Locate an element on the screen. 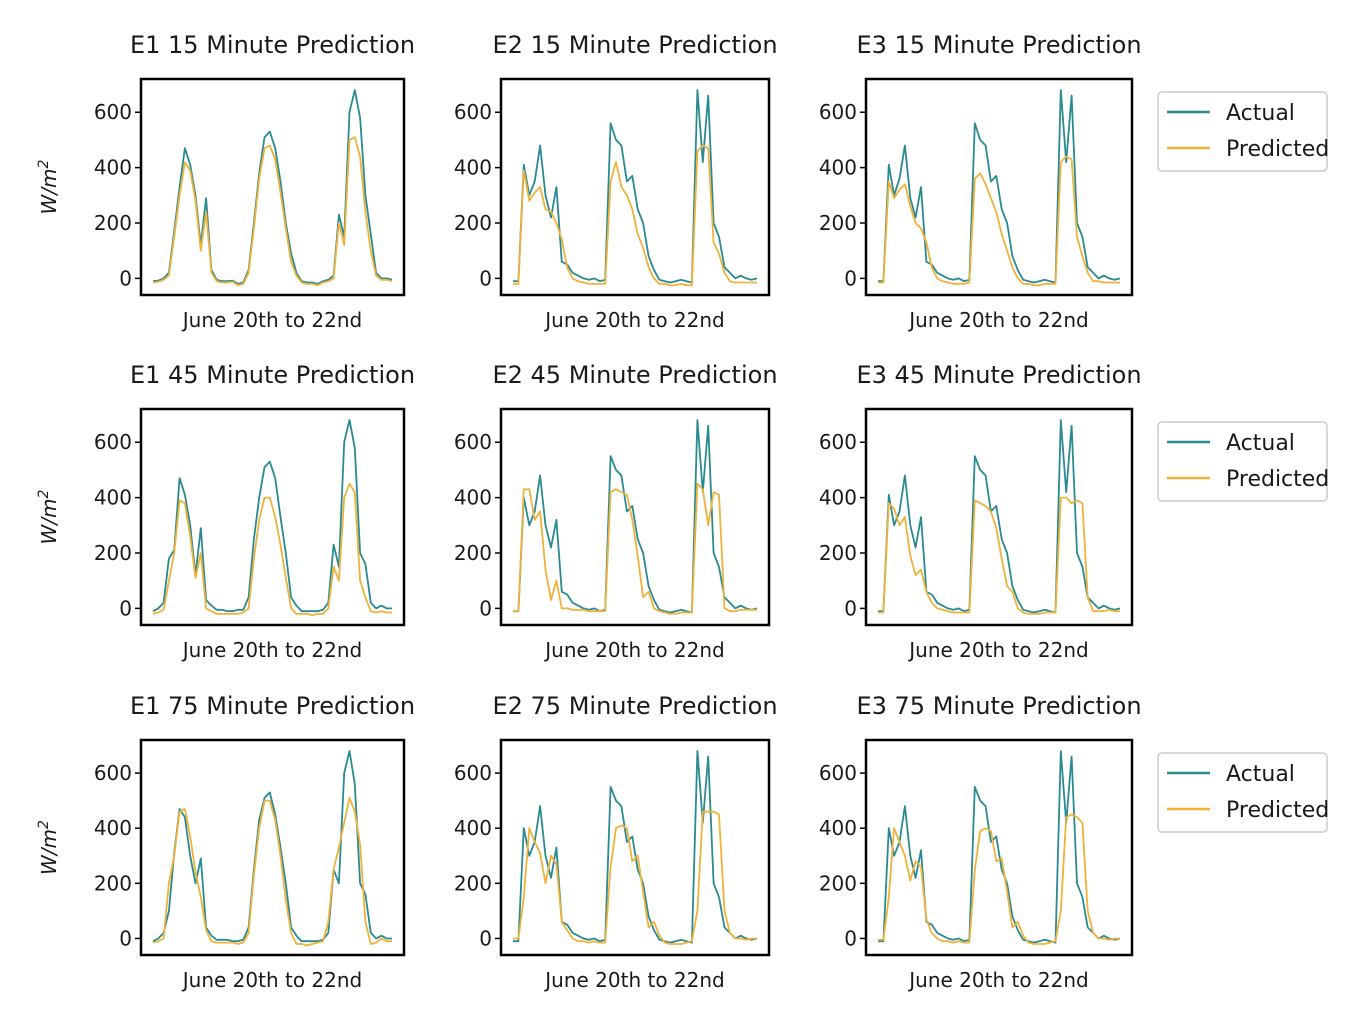 The width and height of the screenshot is (1356, 1026). subplot-title: E1 15 Minute Prediction is located at coordinates (272, 45).